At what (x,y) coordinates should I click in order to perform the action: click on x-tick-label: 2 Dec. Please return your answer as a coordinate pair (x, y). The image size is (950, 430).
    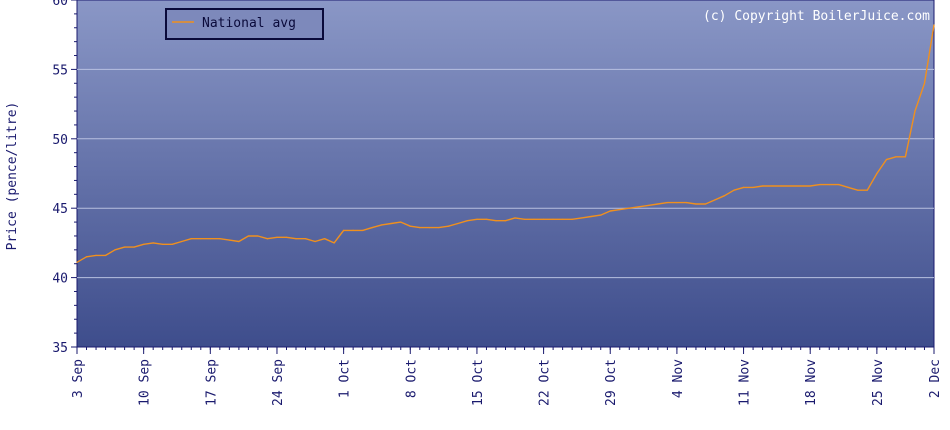
    Looking at the image, I should click on (935, 378).